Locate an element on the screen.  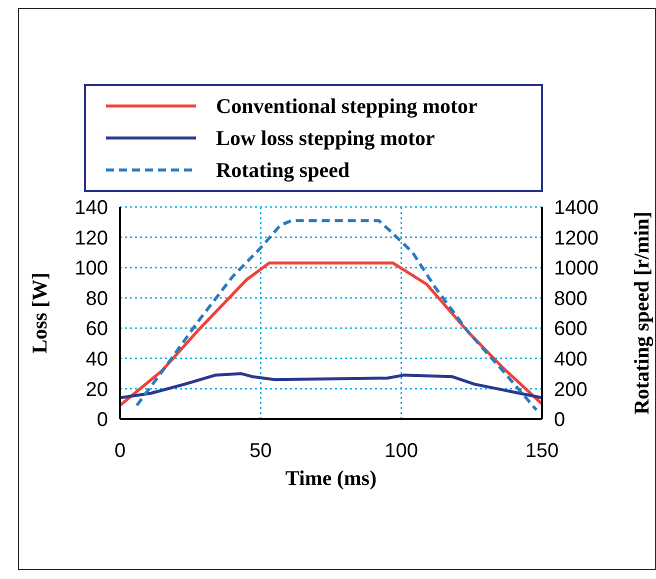
y-tick-label: 20 is located at coordinates (97, 389).